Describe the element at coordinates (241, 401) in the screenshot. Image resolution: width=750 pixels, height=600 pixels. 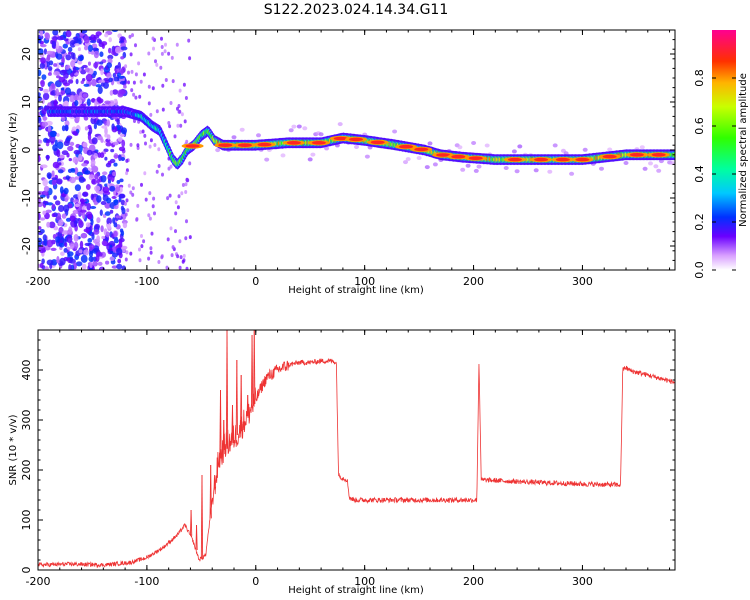
I see `snr-spike` at that location.